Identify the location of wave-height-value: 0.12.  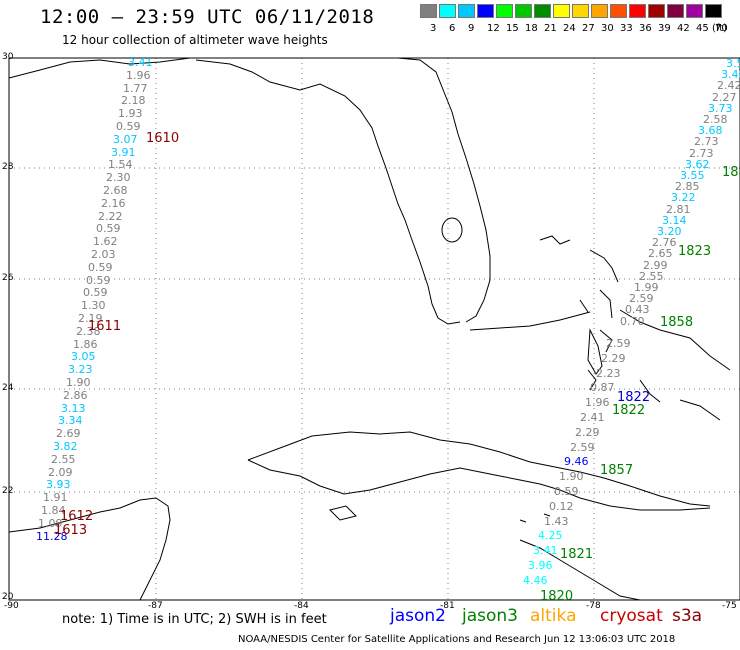
(561, 506).